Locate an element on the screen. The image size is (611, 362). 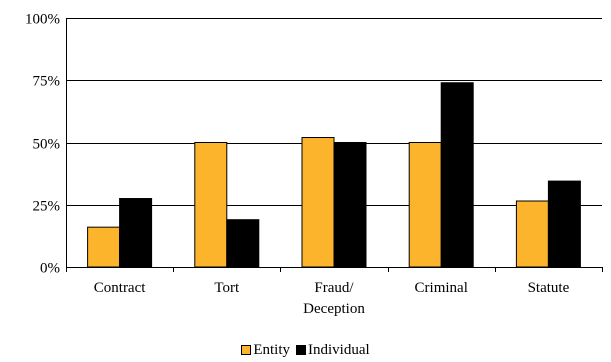
legend-item-individual: Individual is located at coordinates (333, 350).